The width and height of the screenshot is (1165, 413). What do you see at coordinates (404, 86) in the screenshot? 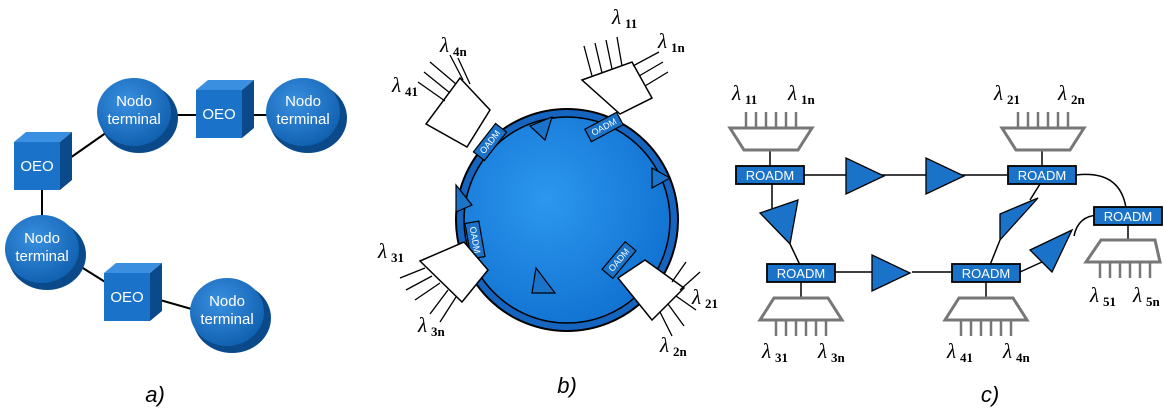
I see `lambda-label: λ 41` at bounding box center [404, 86].